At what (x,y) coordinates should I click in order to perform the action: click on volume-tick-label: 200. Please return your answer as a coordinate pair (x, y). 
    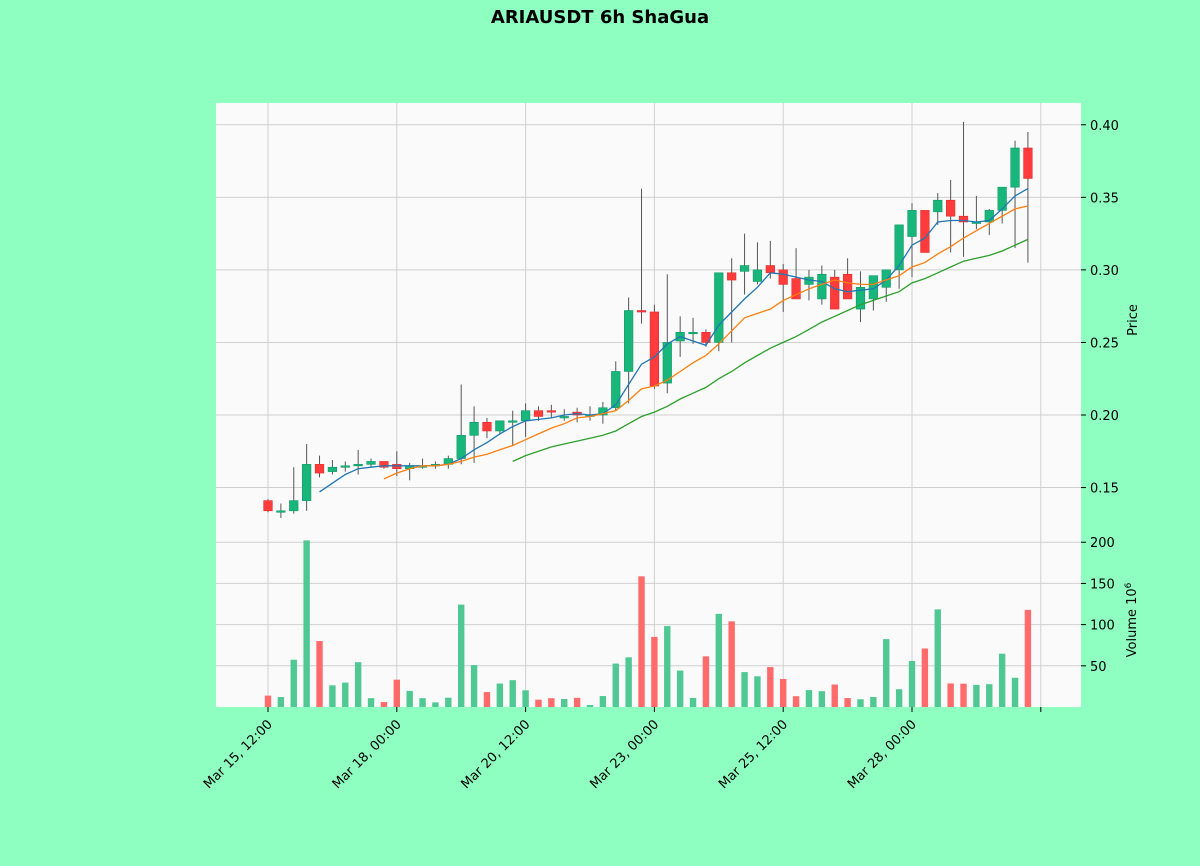
    Looking at the image, I should click on (1102, 543).